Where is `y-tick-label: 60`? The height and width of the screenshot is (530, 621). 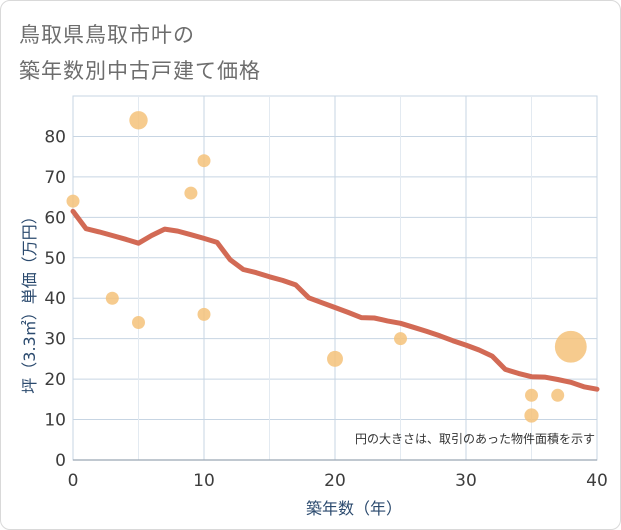 y-tick-label: 60 is located at coordinates (55, 218).